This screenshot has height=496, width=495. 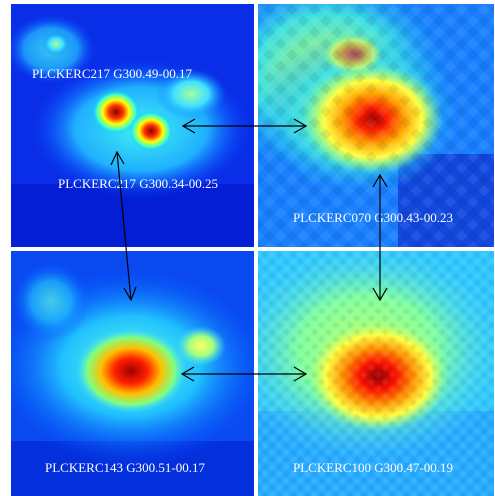 I want to click on source-label: PLCKERC143 G300.51-00.17, so click(x=125, y=467).